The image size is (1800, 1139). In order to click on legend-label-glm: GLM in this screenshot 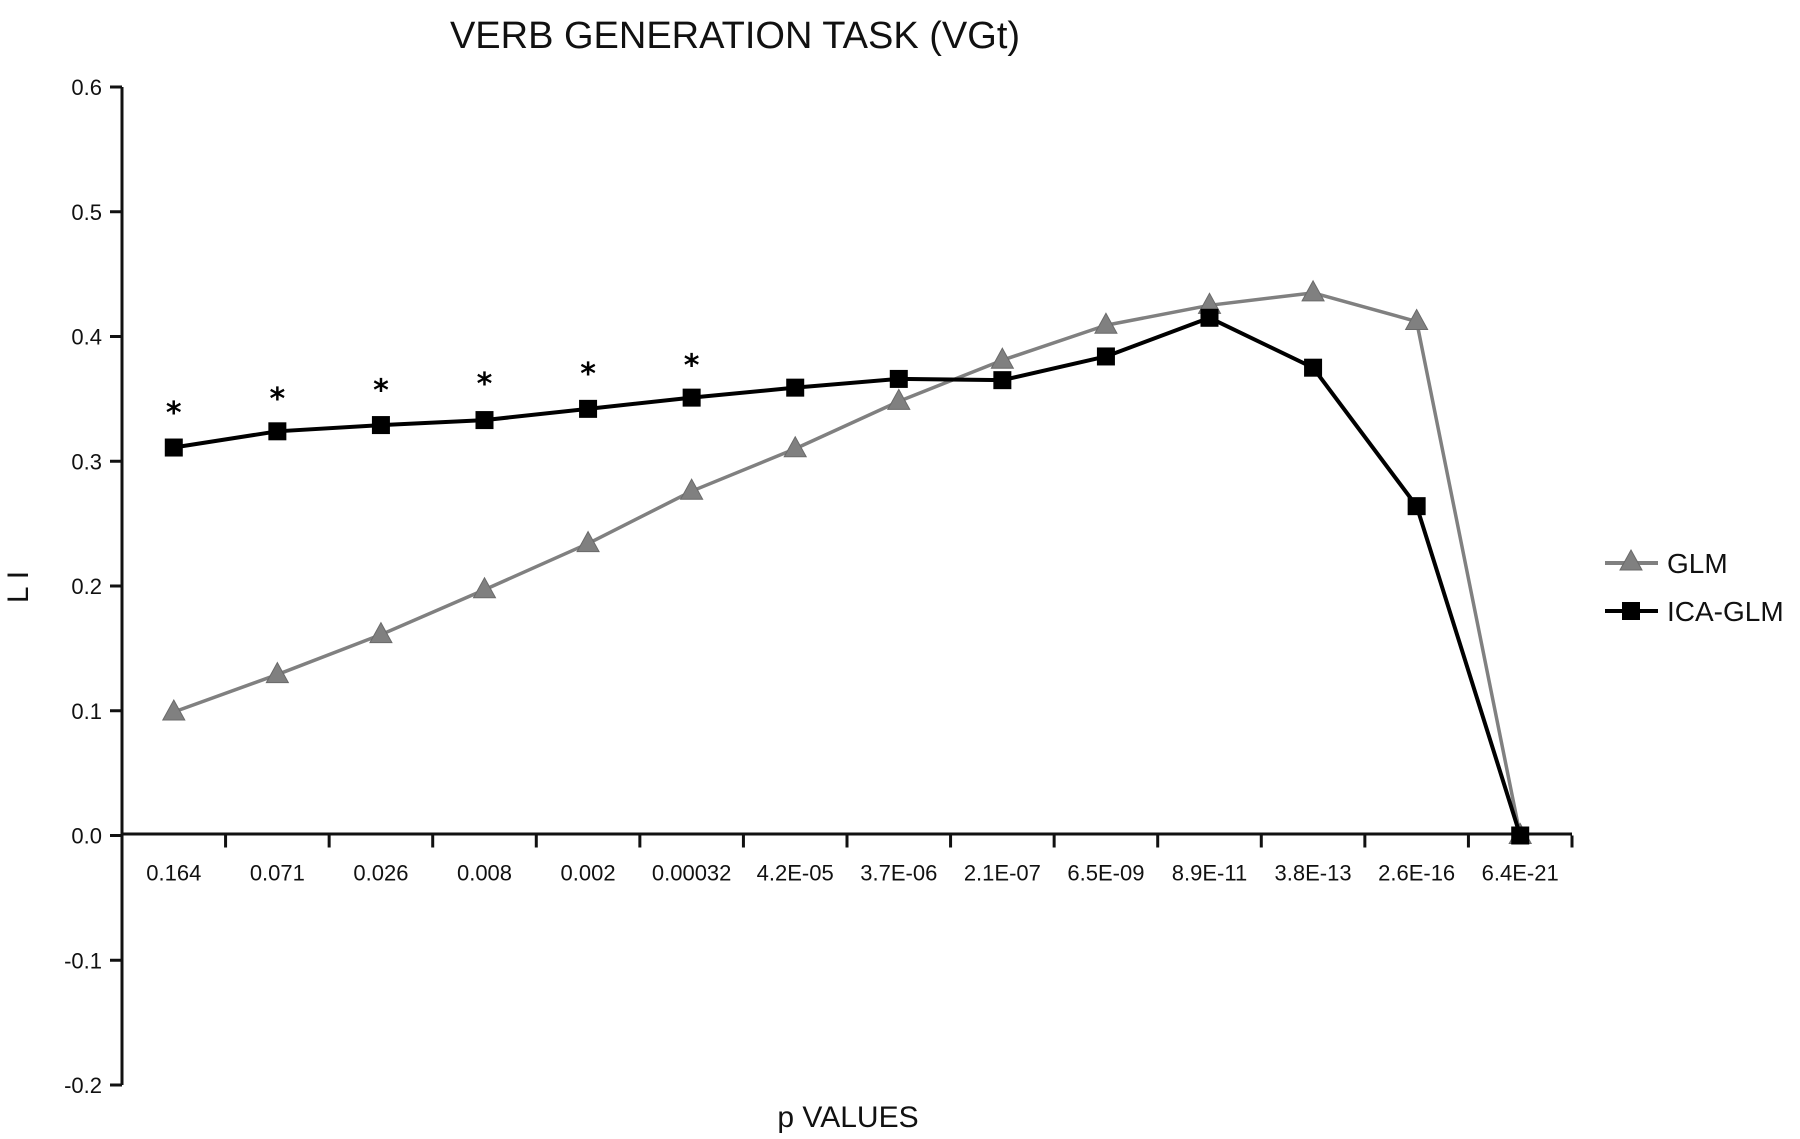, I will do `click(1697, 563)`.